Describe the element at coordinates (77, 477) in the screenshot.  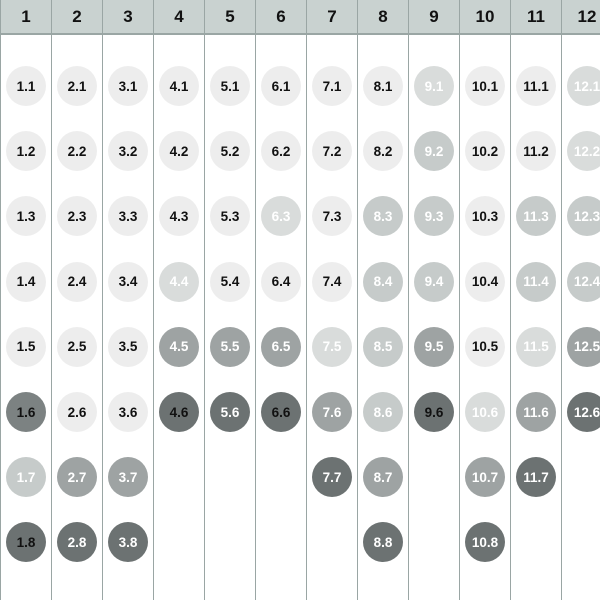
I see `disc-2-7: 2.7` at that location.